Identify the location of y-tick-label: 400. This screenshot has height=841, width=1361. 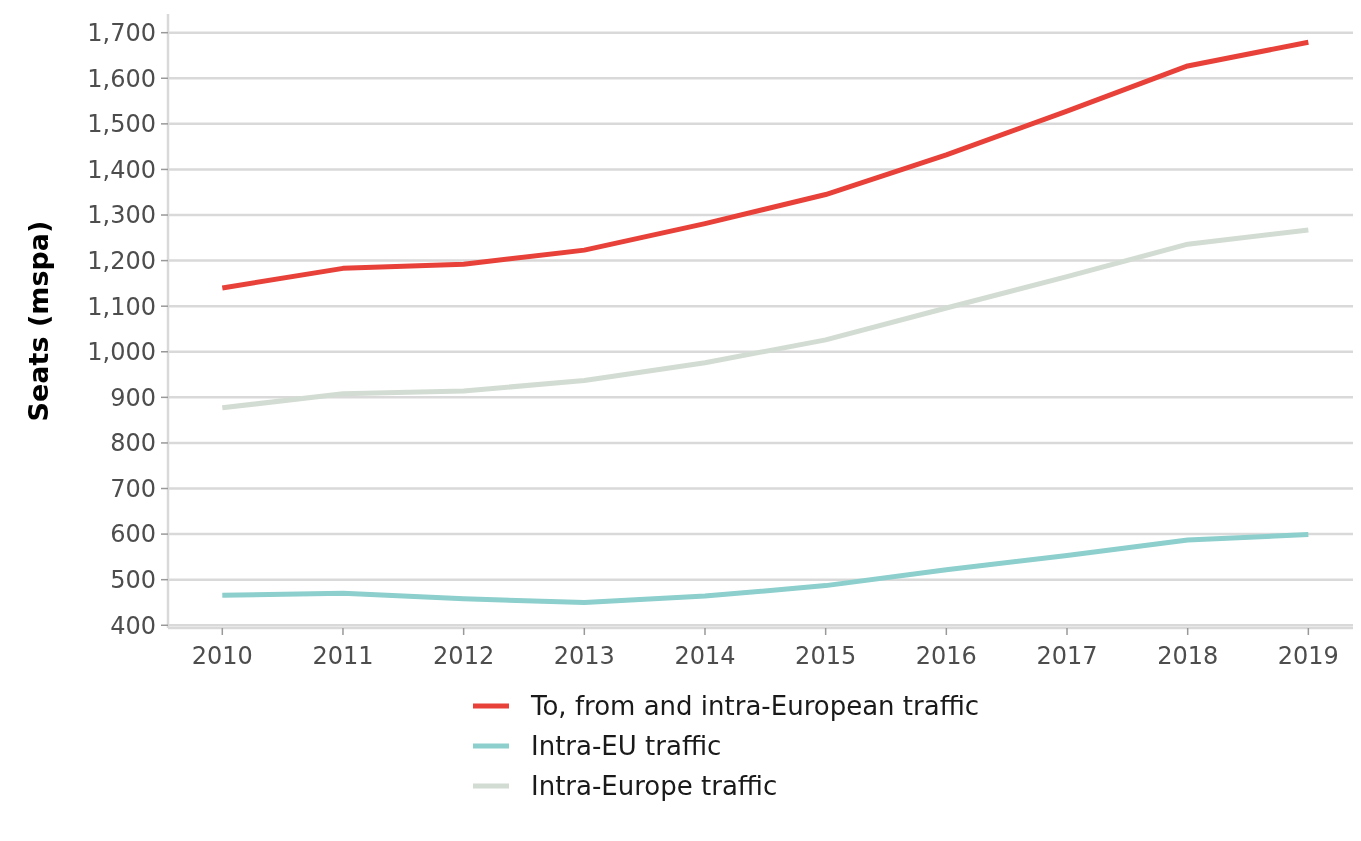
(133, 625).